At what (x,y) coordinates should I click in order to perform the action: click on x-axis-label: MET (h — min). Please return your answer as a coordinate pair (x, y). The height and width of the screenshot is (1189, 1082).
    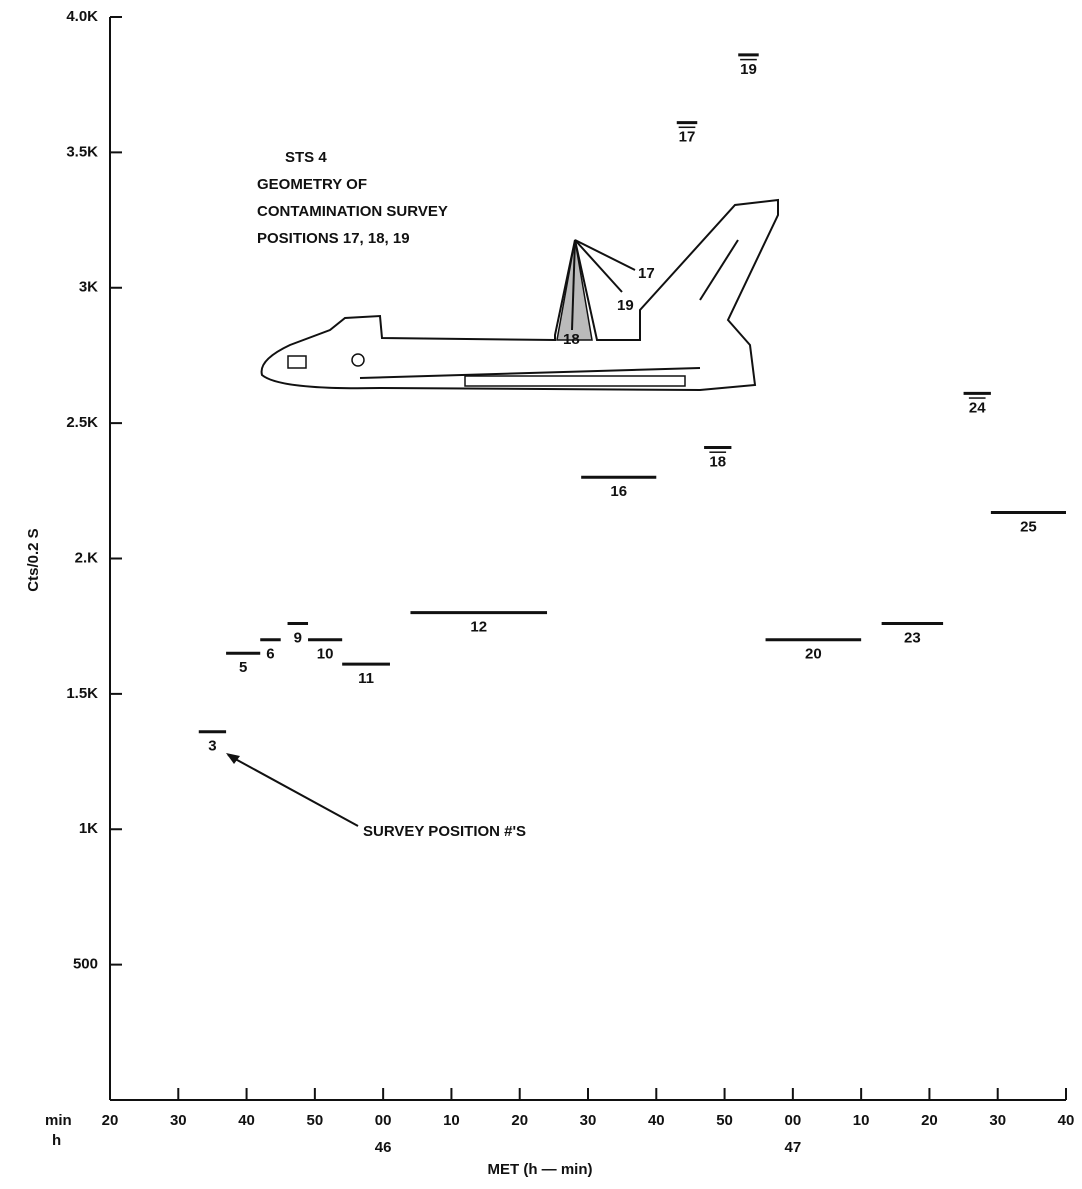
    Looking at the image, I should click on (540, 1169).